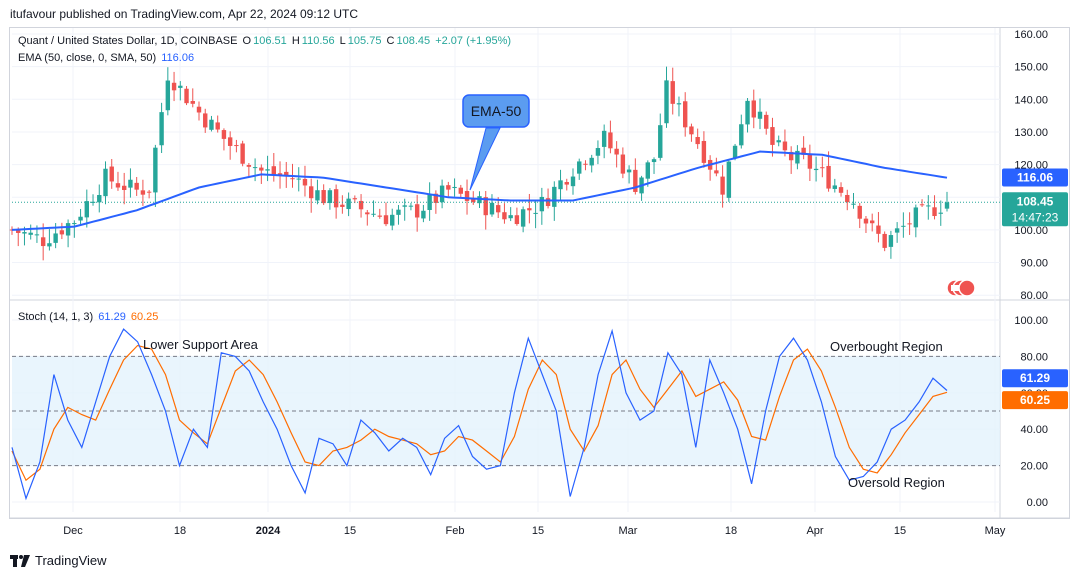 The image size is (1080, 579). Describe the element at coordinates (1035, 201) in the screenshot. I see `last-price-text: 108.45` at that location.